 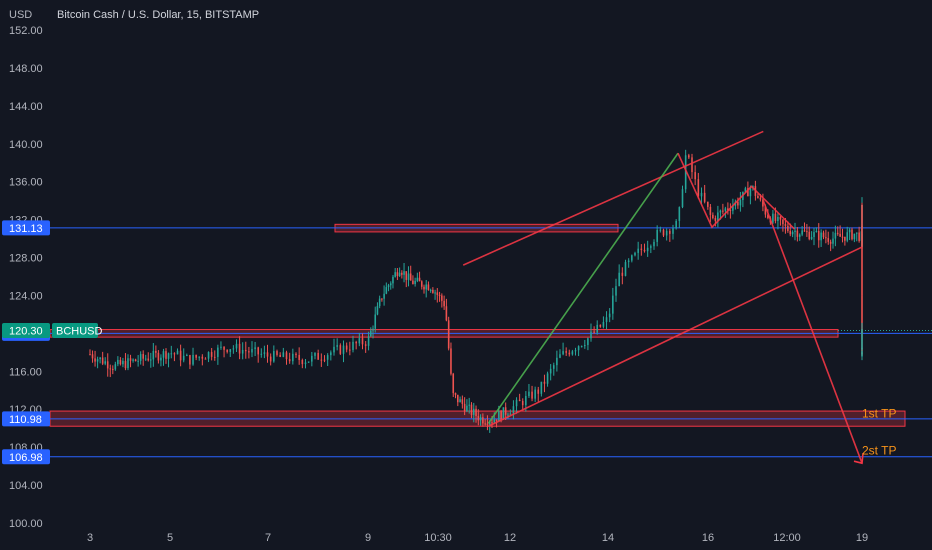 I want to click on x-tick-label: 9, so click(x=368, y=538).